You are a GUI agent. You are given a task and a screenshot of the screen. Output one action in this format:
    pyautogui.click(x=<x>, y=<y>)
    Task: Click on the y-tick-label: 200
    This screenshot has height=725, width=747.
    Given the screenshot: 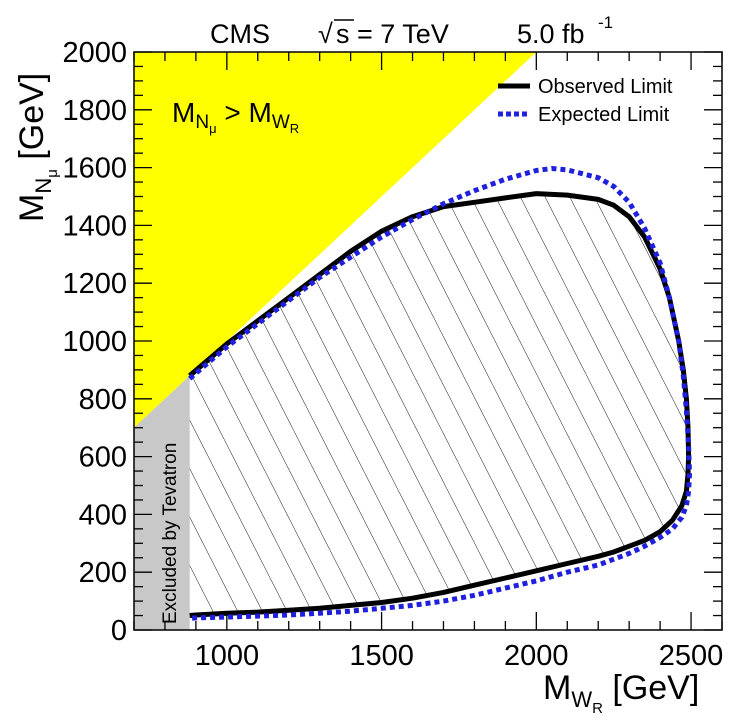 What is the action you would take?
    pyautogui.click(x=103, y=573)
    